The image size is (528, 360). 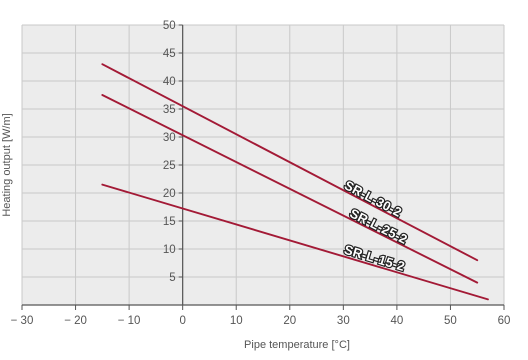 I want to click on y-tick-label: 20, so click(x=169, y=194).